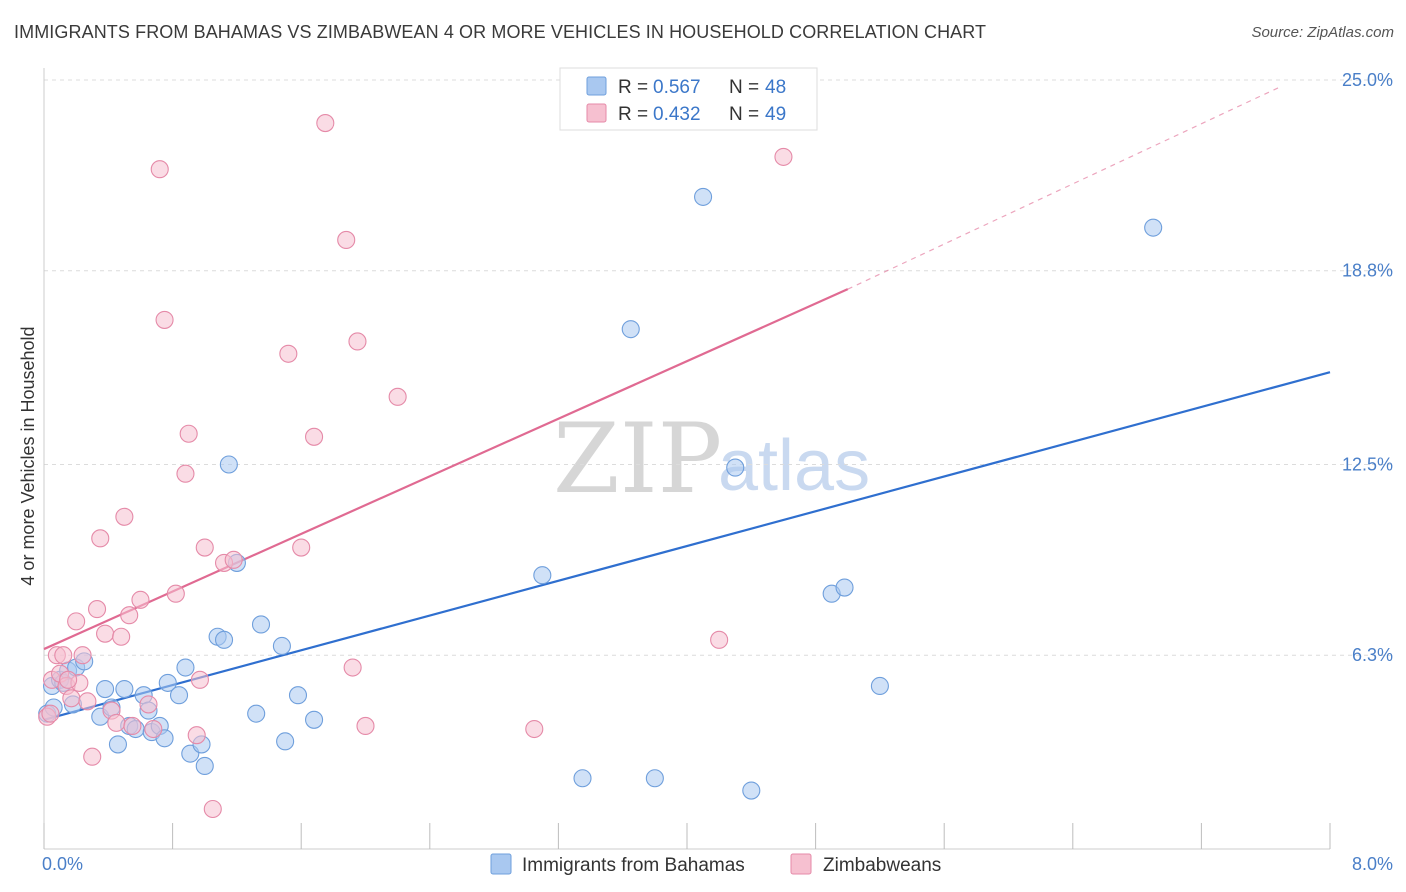 The image size is (1406, 892). Describe the element at coordinates (882, 865) in the screenshot. I see `bottom-legend-label-zimbabweans: Zimbabweans` at that location.